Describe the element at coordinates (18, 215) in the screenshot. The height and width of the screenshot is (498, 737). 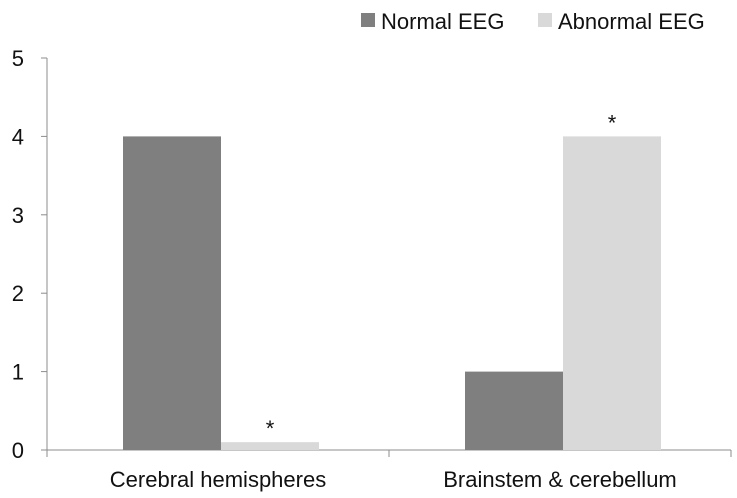
I see `y-tick-label: 3` at that location.